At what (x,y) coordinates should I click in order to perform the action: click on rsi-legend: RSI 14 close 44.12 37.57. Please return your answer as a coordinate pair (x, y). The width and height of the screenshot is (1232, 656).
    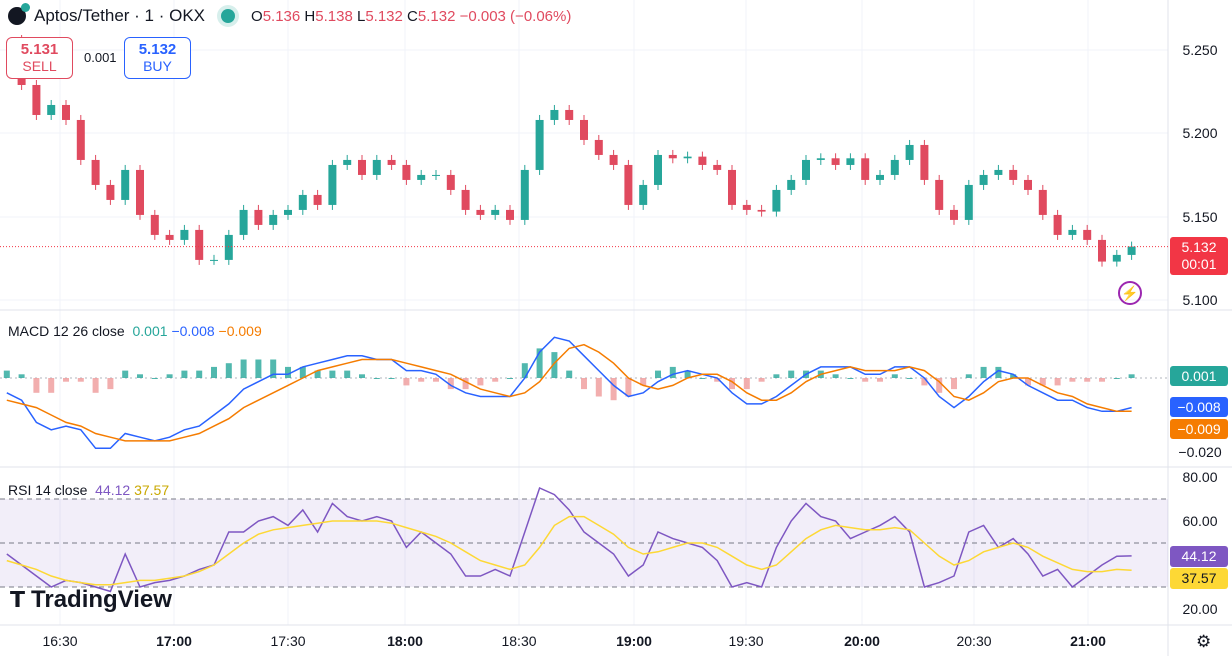
    Looking at the image, I should click on (89, 490).